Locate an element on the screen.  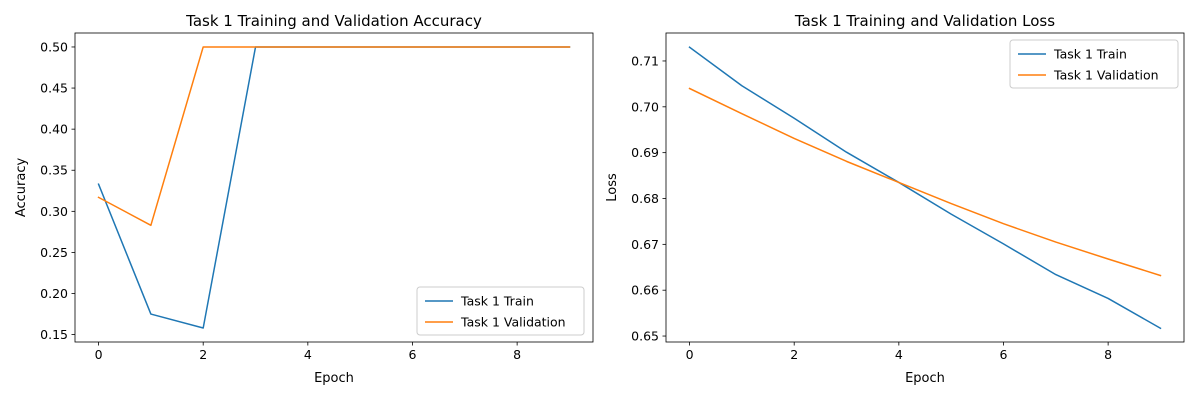
y-axis-label: Accuracy is located at coordinates (21, 188).